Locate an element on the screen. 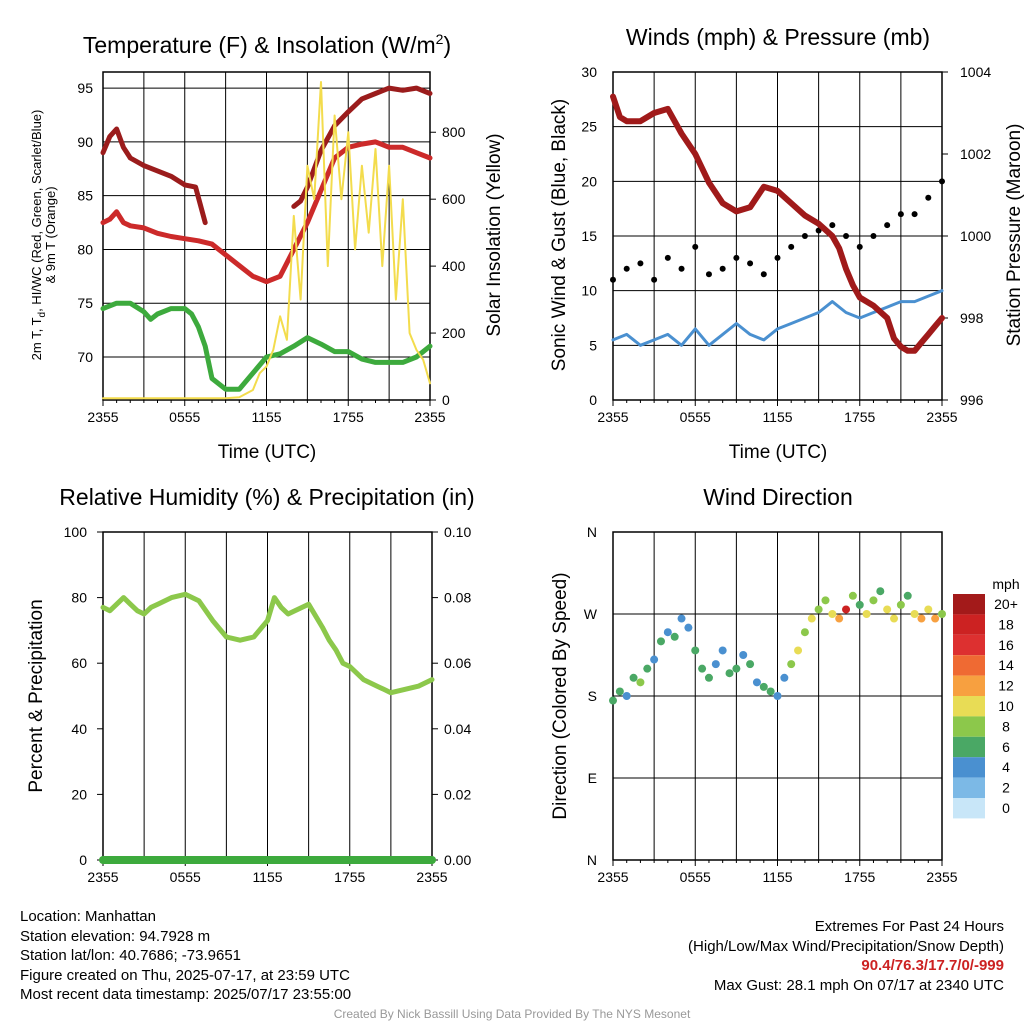 The height and width of the screenshot is (1024, 1024). y-tick-label: S is located at coordinates (592, 696).